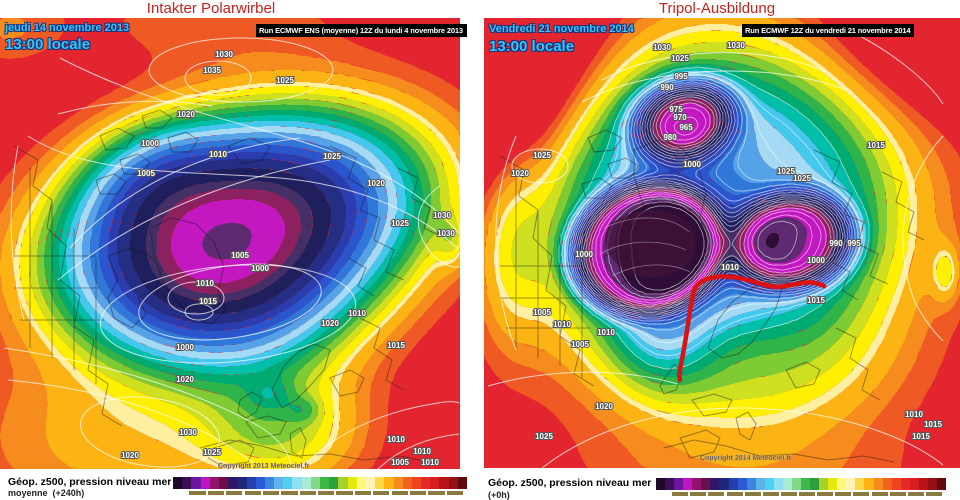  I want to click on svg-text: 965, so click(686, 127).